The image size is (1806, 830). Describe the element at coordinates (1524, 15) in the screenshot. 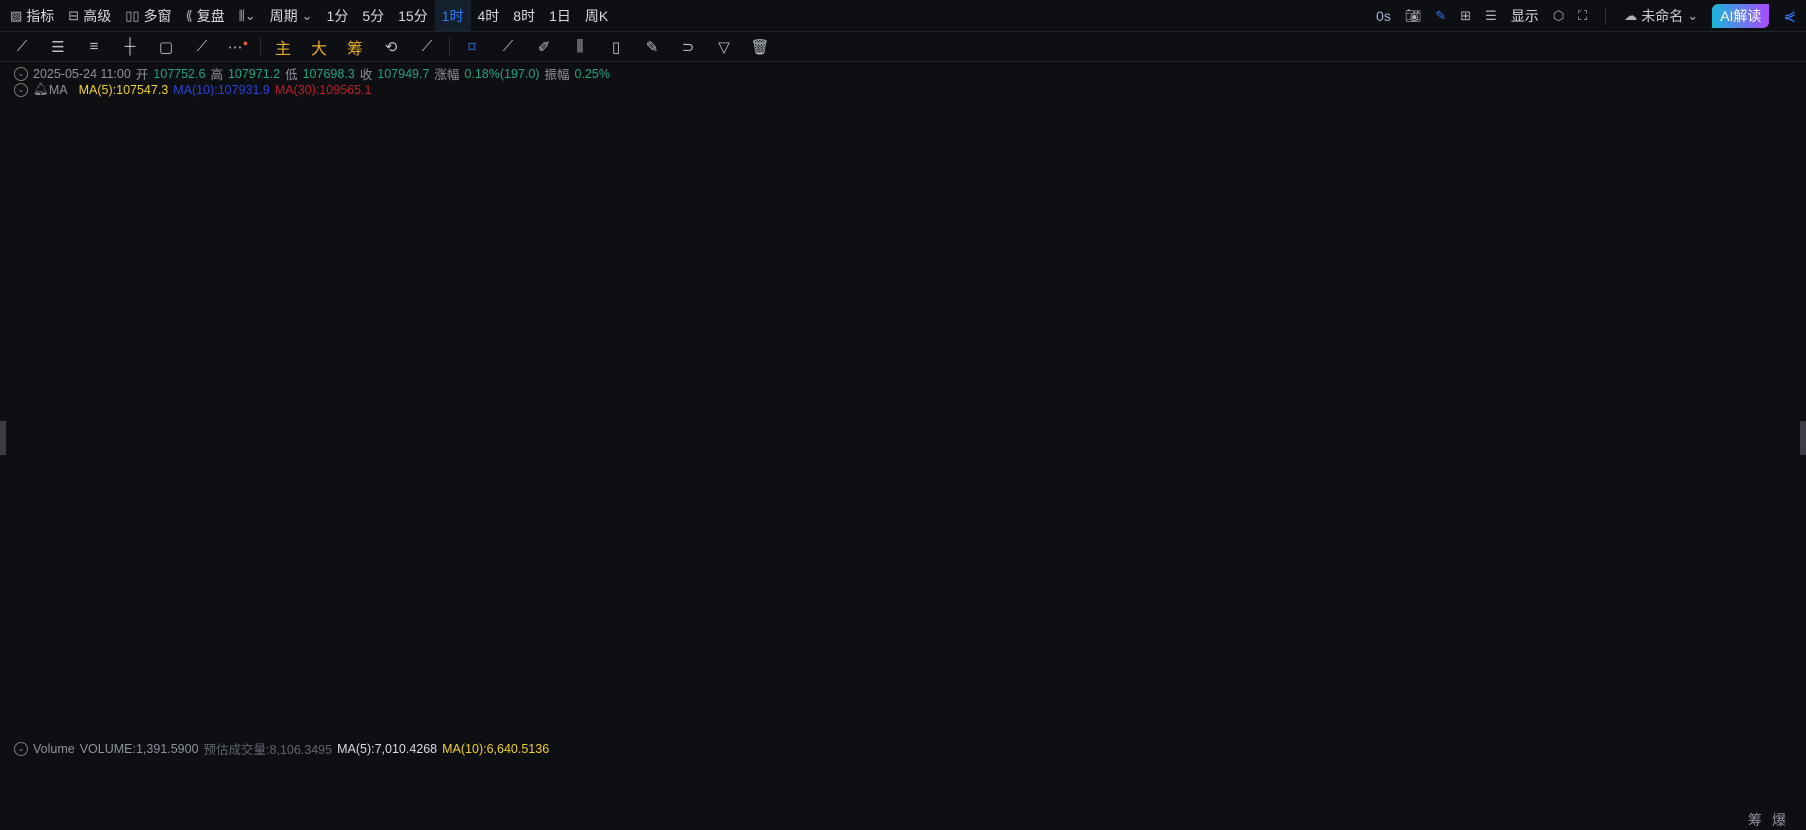

I see `display-button: 显示` at that location.